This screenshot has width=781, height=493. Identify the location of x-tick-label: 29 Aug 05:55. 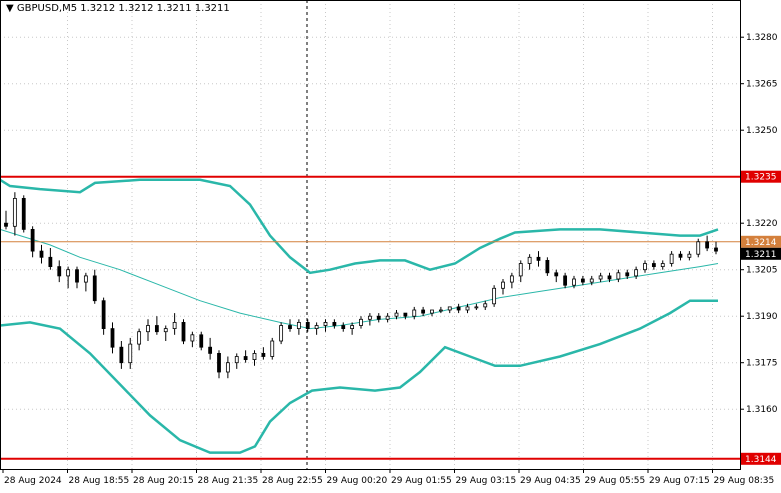
(615, 481).